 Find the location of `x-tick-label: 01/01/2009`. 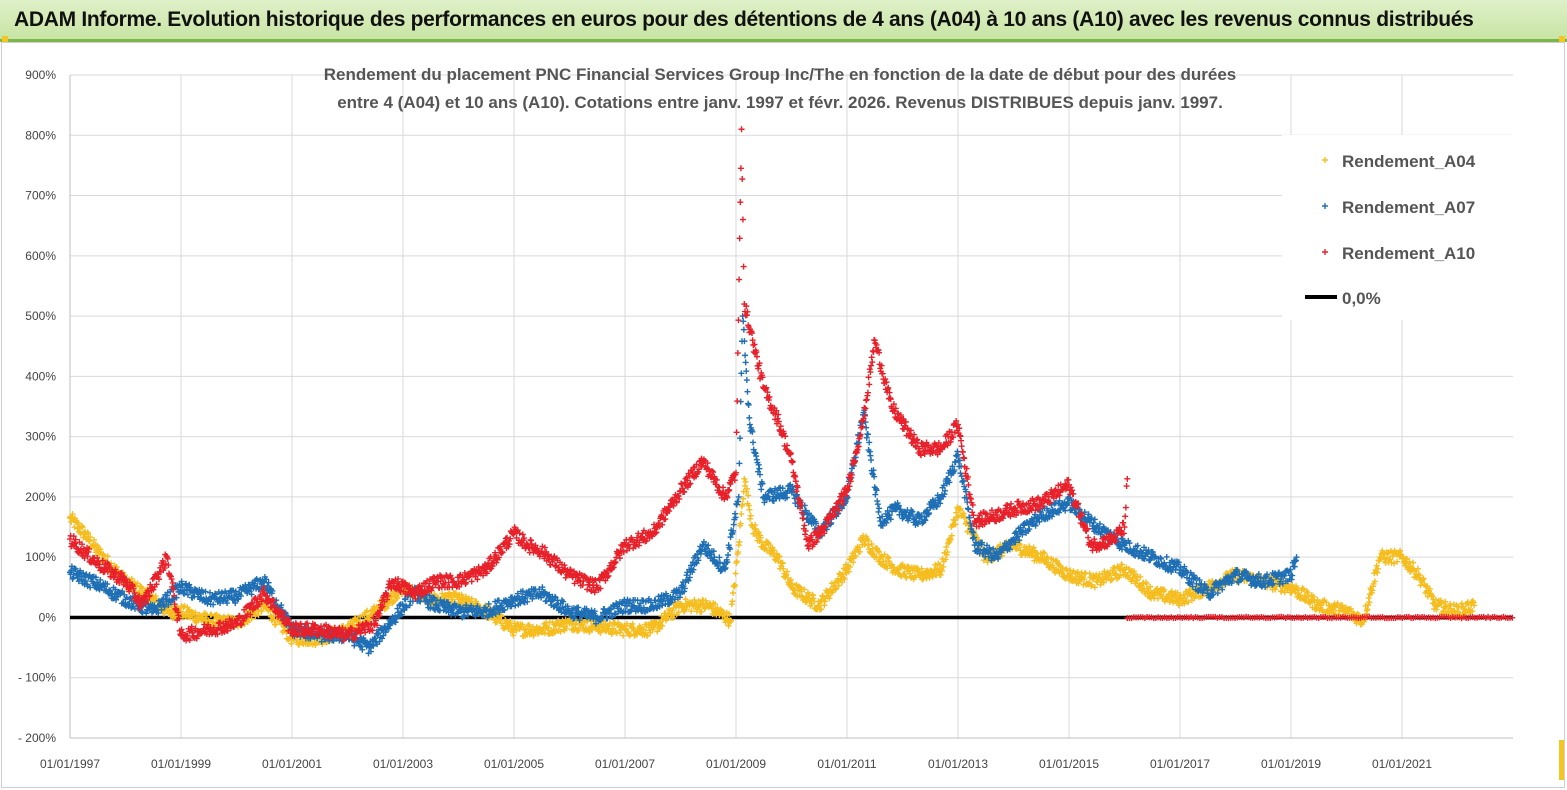

x-tick-label: 01/01/2009 is located at coordinates (736, 764).